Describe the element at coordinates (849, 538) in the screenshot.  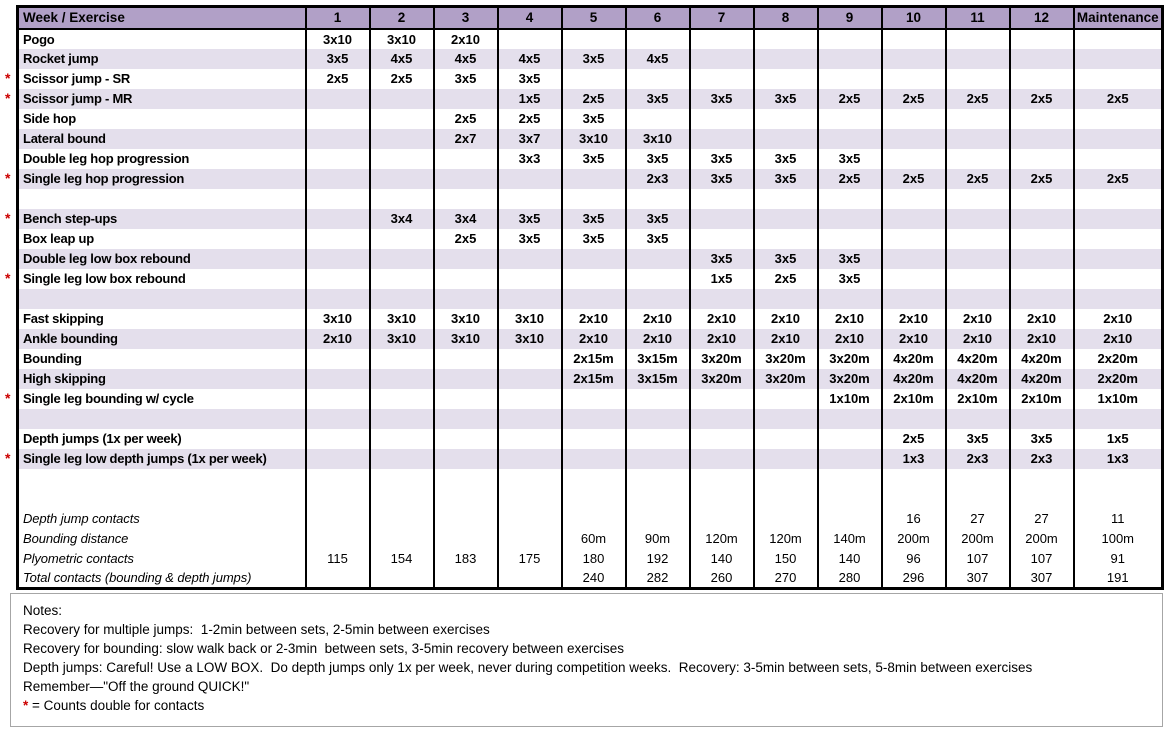
I see `value-cell: 140m` at that location.